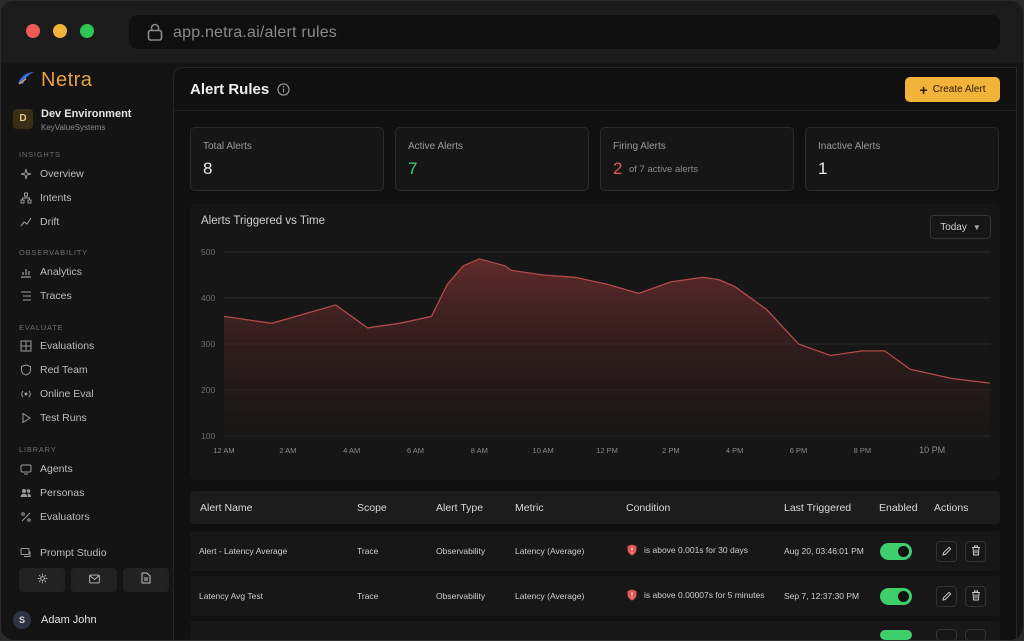  I want to click on sidebar-item-intents: Intents, so click(45, 198).